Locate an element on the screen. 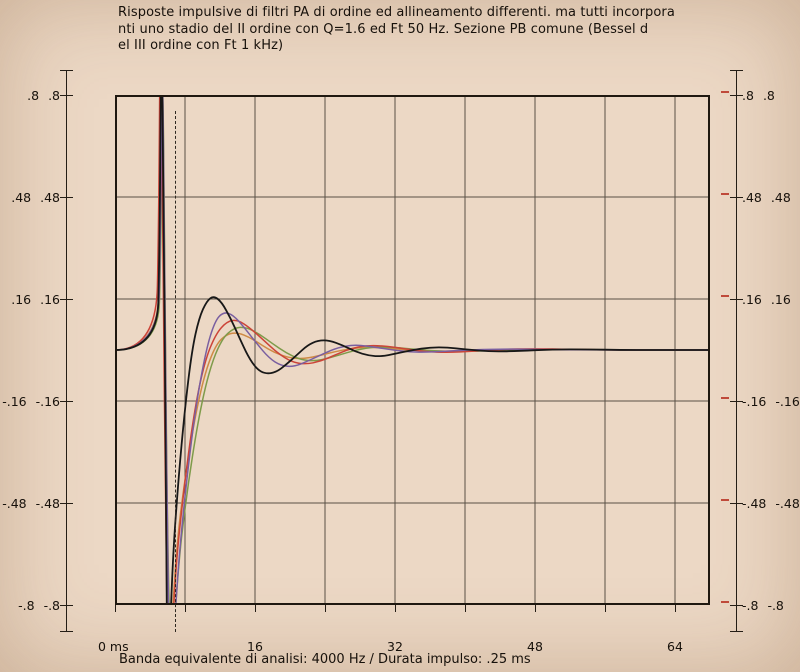 The width and height of the screenshot is (800, 672). x-axis-label: 64 is located at coordinates (675, 646).